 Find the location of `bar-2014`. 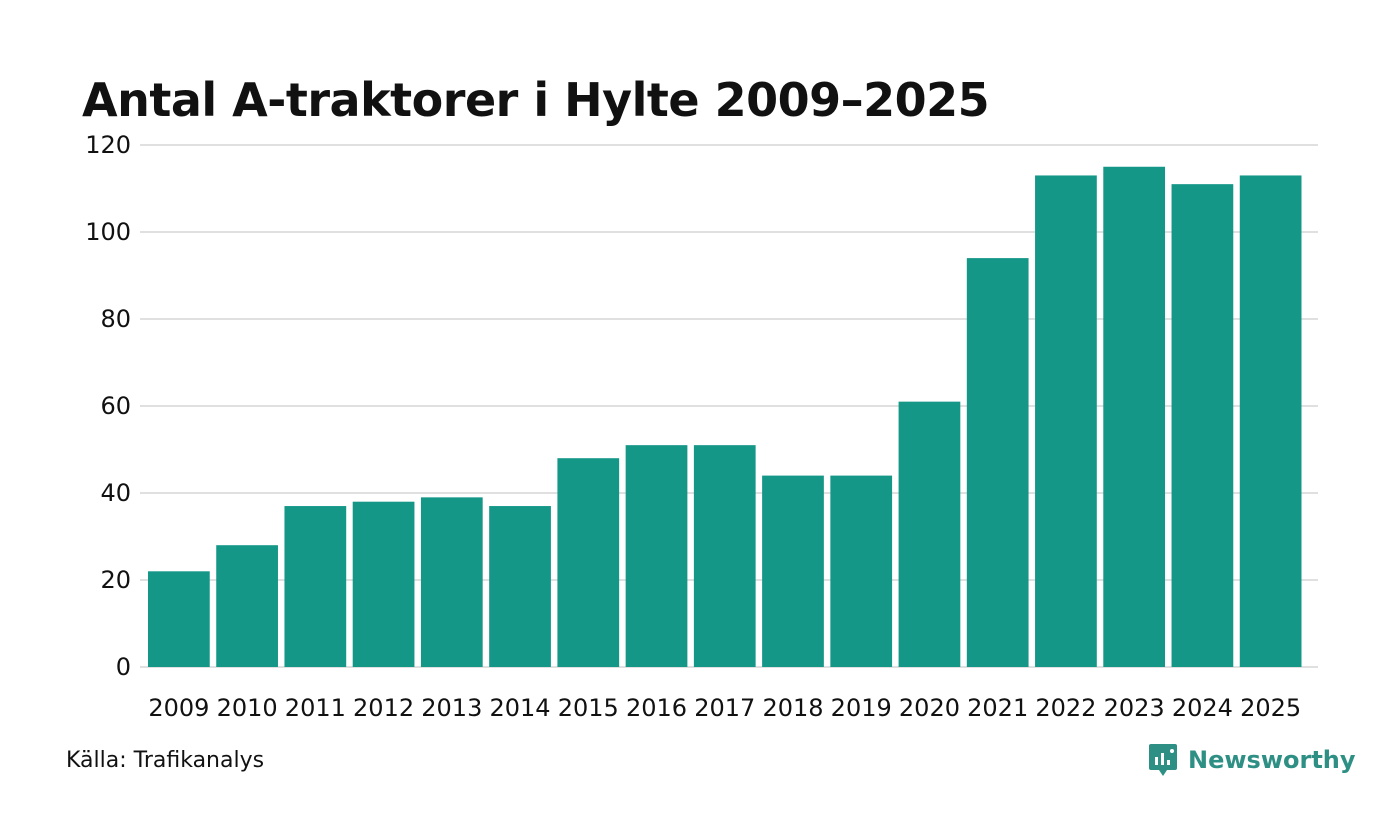

bar-2014 is located at coordinates (520, 586).